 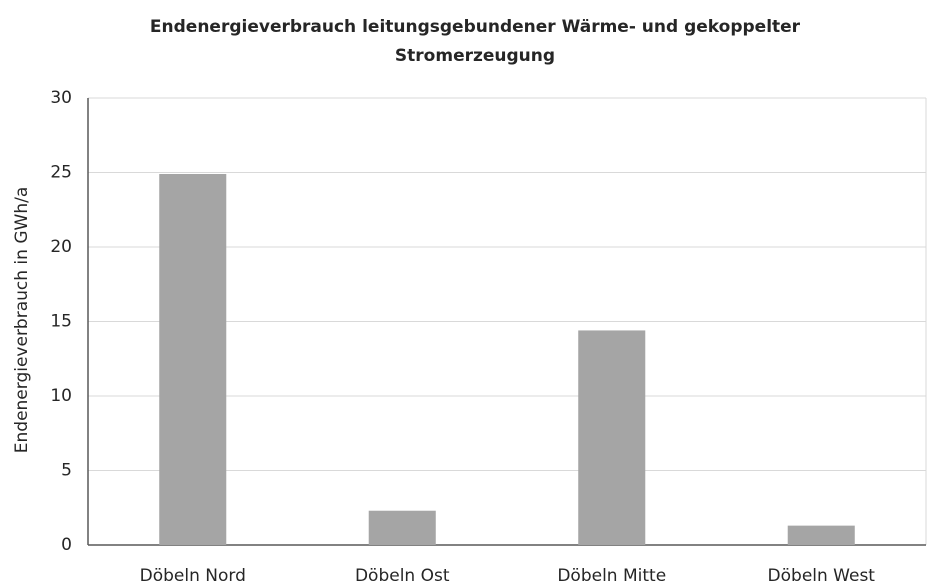 I want to click on y-tick-label: 25, so click(x=61, y=173).